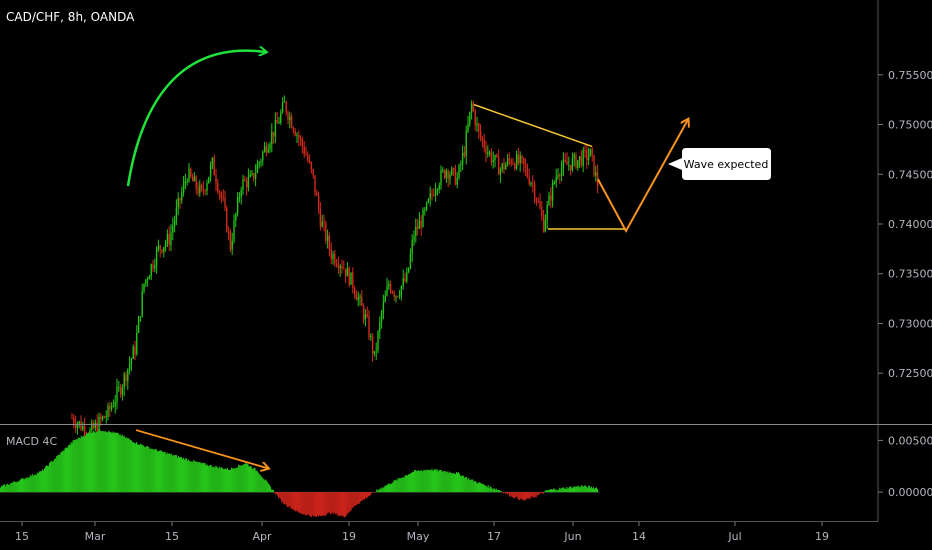 This screenshot has height=550, width=932. I want to click on wave-expected-callout: Wave expected, so click(719, 164).